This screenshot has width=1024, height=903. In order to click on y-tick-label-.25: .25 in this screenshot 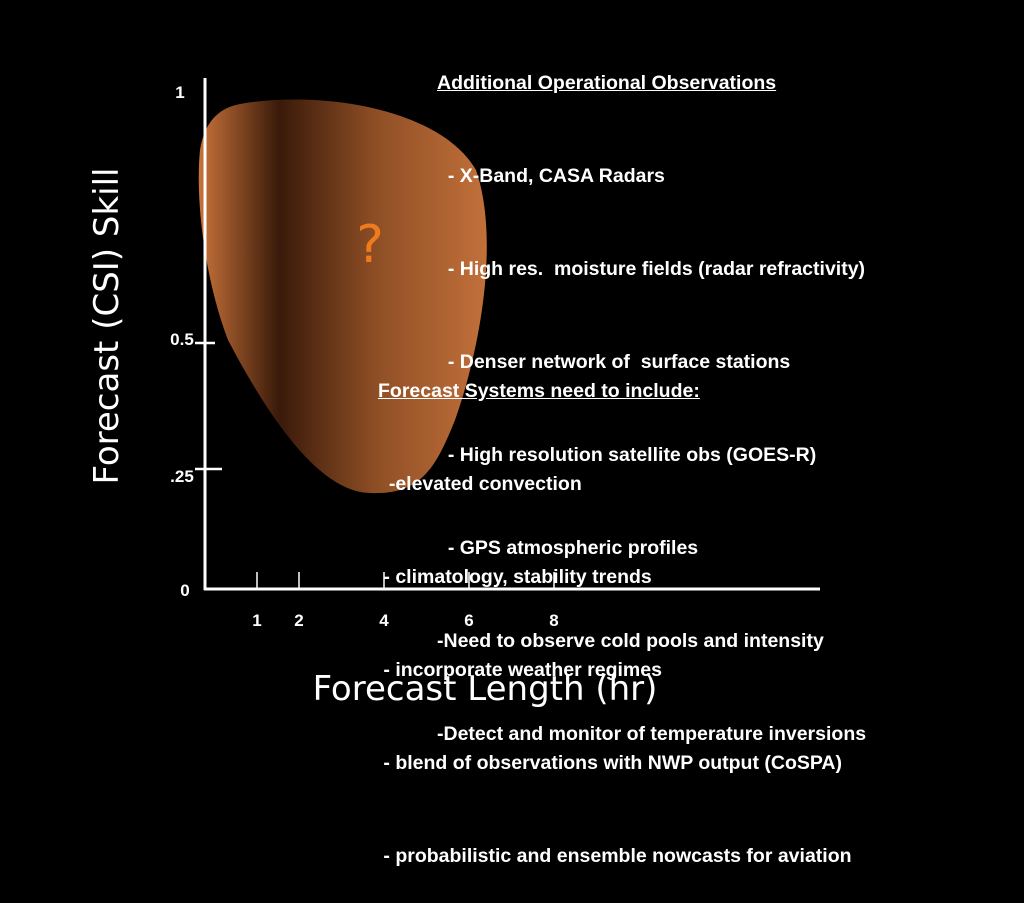, I will do `click(182, 476)`.